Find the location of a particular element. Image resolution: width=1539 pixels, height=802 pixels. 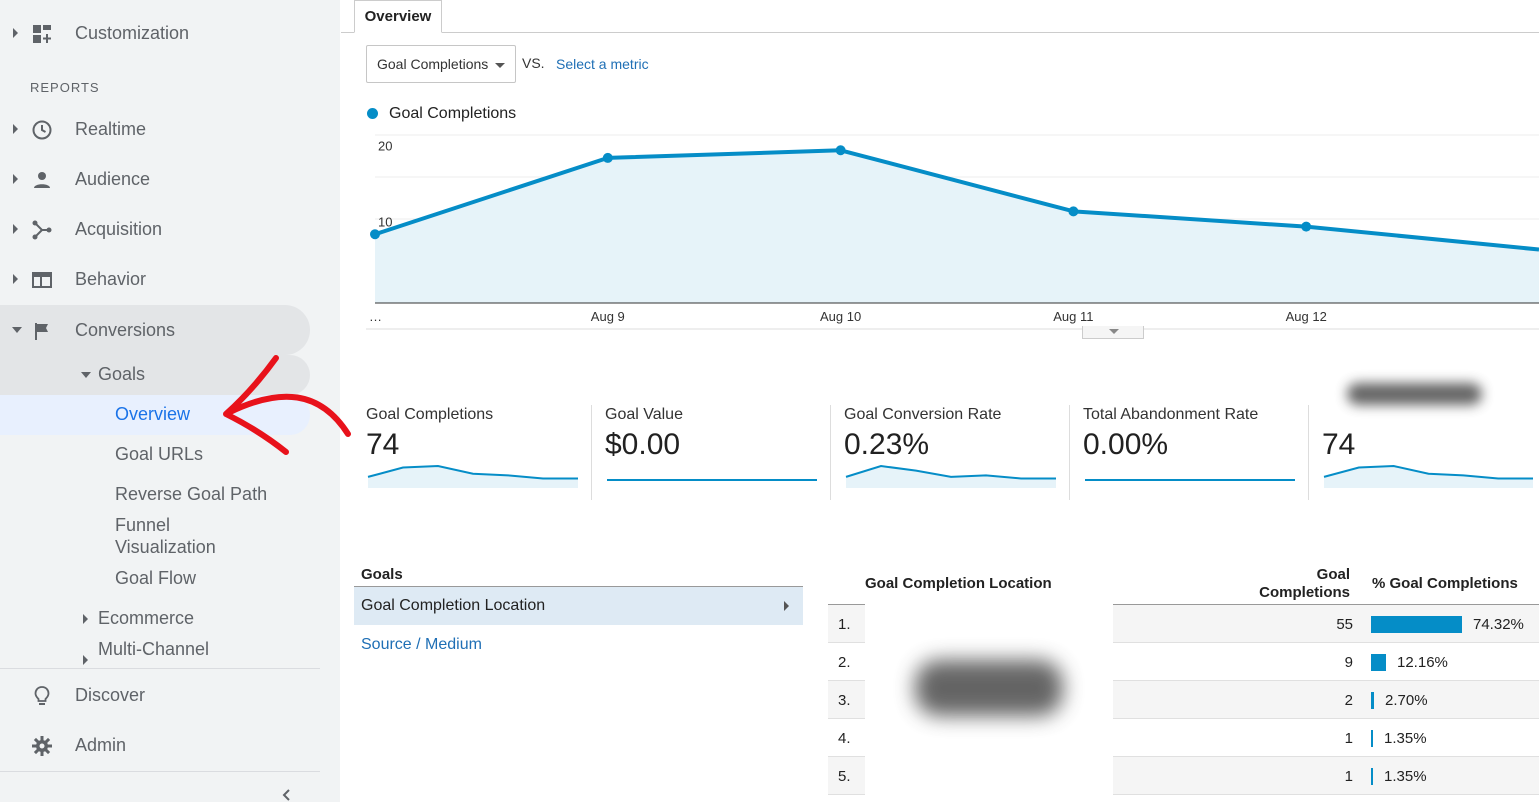

scorecard-goal-completions: Goal Completions 74 is located at coordinates (473, 449).